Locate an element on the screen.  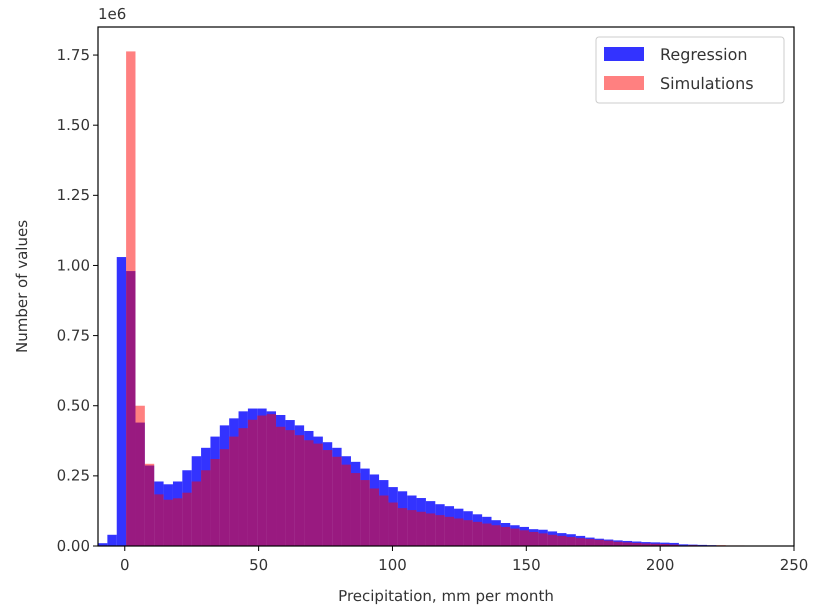
y-tick-label: 0.00 is located at coordinates (73, 545).